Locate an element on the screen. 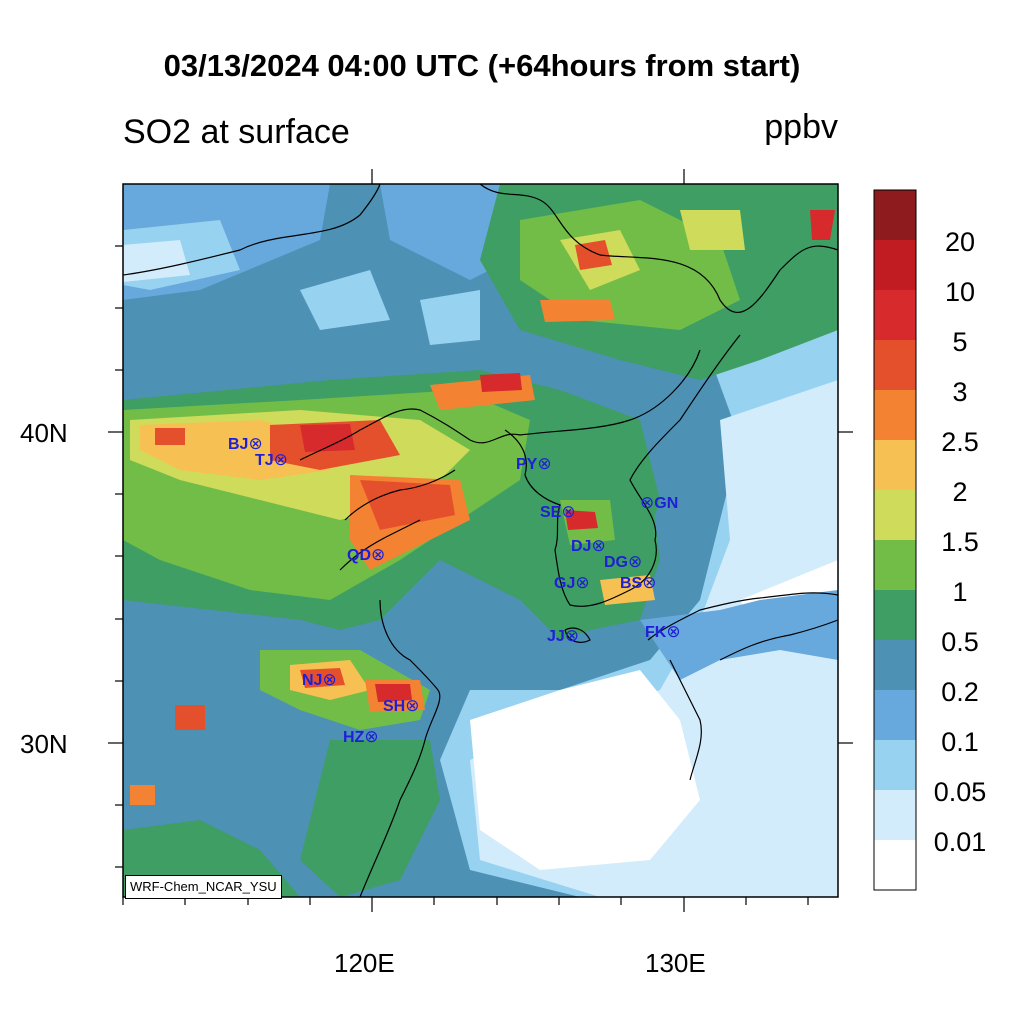 The width and height of the screenshot is (1024, 1024). model-credit: WRF-Chem_NCAR_YSU is located at coordinates (203, 887).